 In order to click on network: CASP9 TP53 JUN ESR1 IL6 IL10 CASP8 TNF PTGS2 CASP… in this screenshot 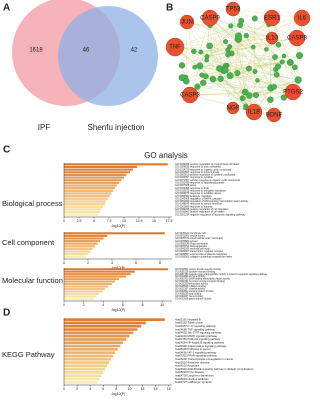, I will do `click(238, 62)`.